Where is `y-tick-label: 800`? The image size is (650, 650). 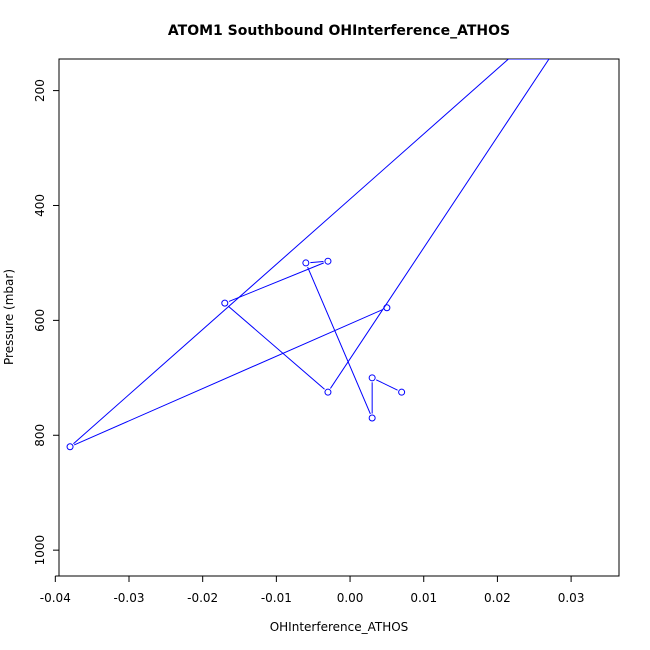
y-tick-label: 800 is located at coordinates (40, 435).